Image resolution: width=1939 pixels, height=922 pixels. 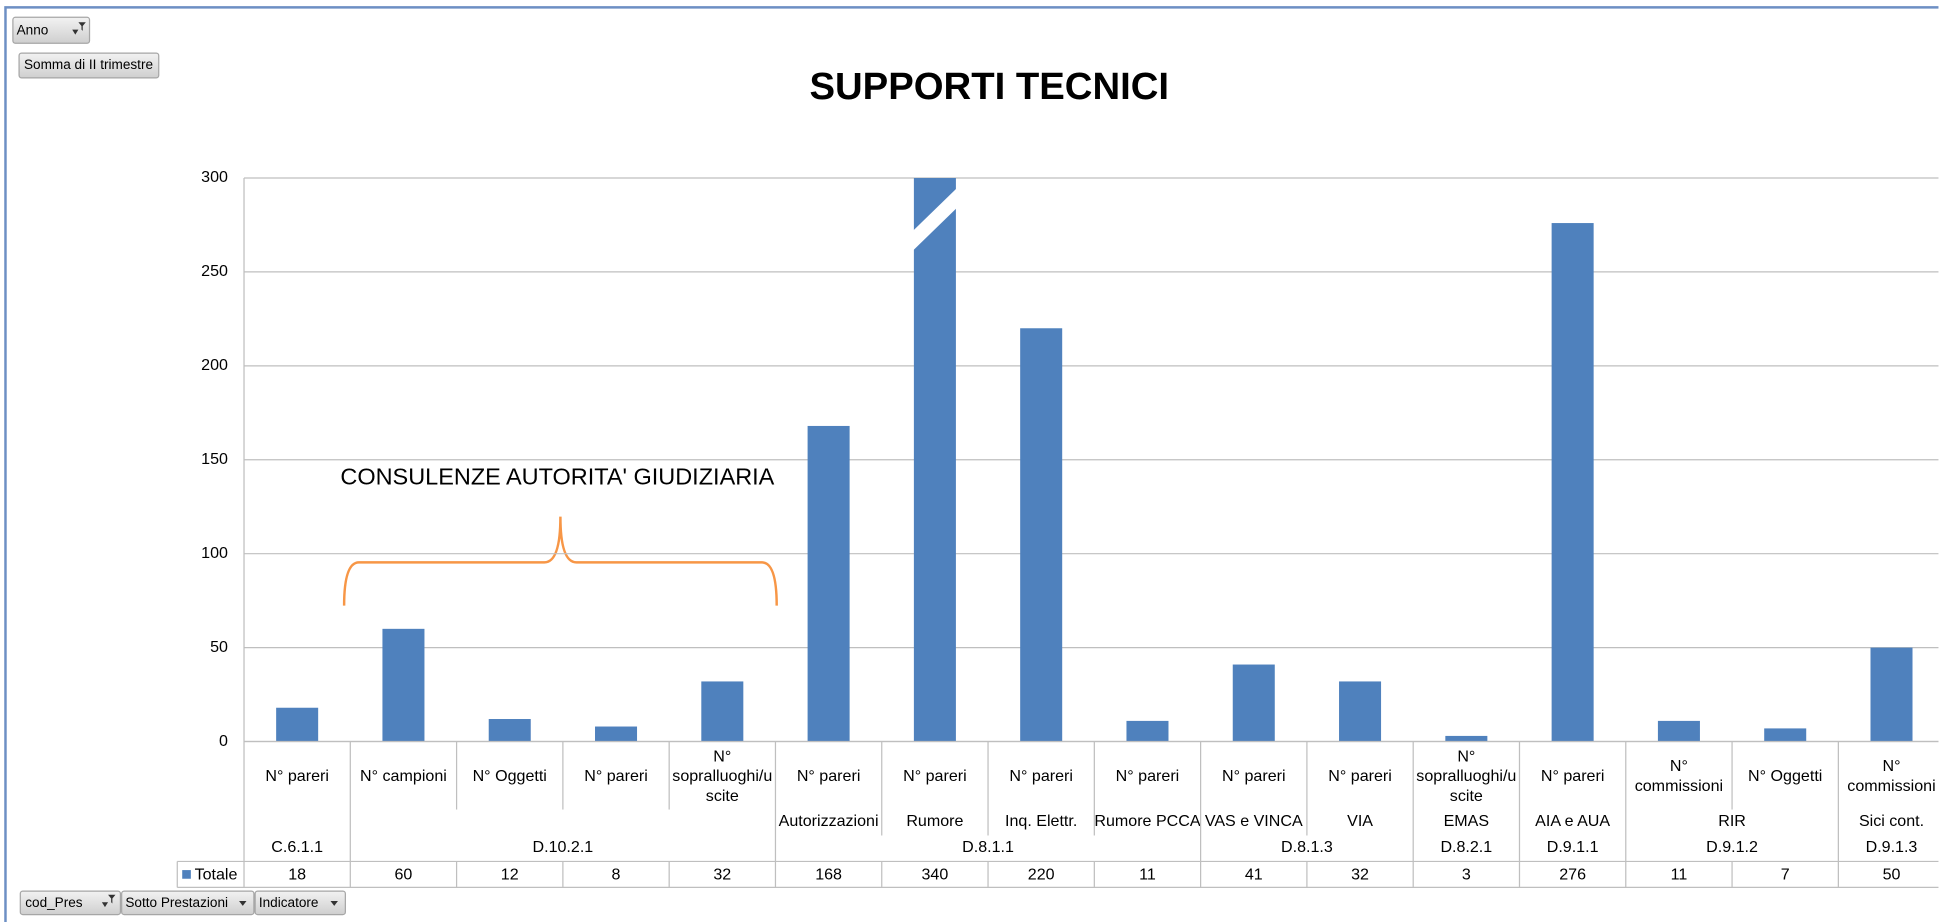 What do you see at coordinates (54, 902) in the screenshot?
I see `filter-label: cod_Pres` at bounding box center [54, 902].